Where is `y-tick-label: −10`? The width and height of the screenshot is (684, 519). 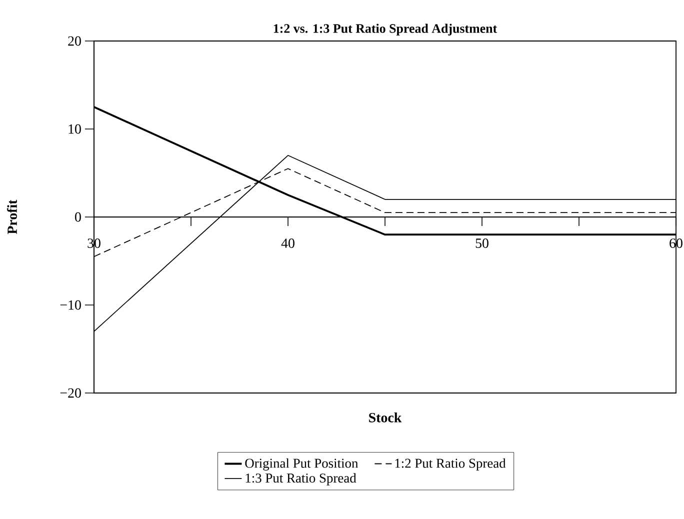 y-tick-label: −10 is located at coordinates (70, 305).